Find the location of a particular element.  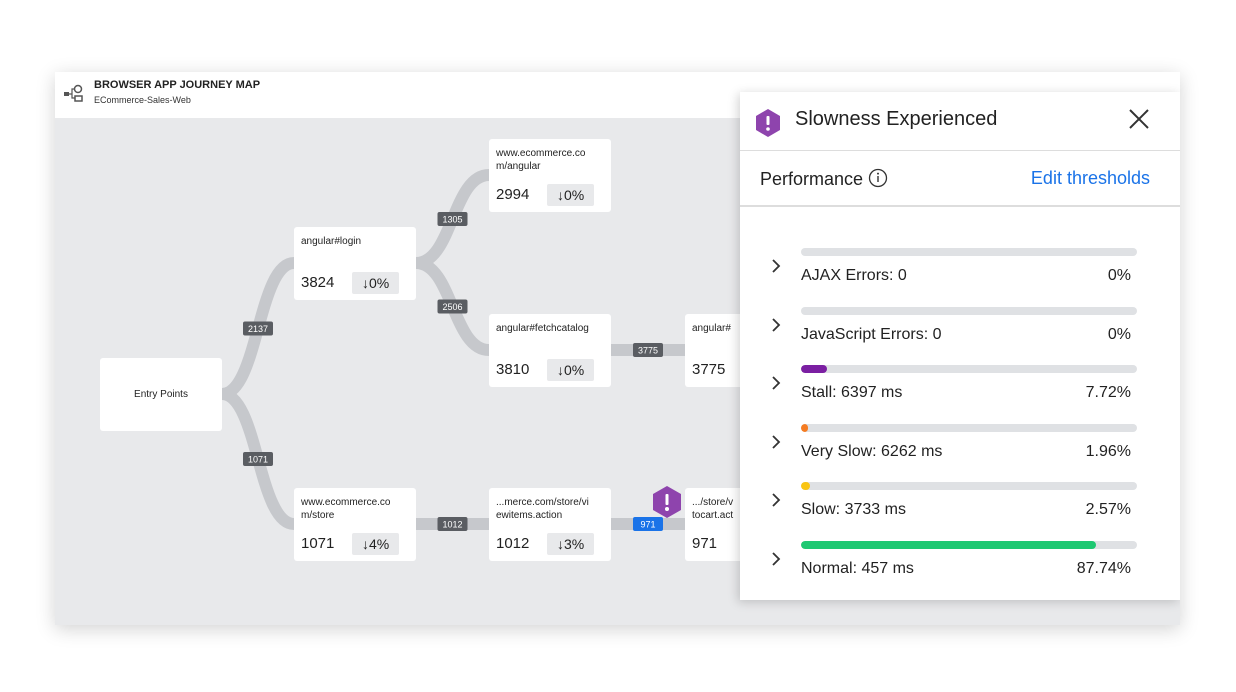

edge-label: 3775 is located at coordinates (648, 351).